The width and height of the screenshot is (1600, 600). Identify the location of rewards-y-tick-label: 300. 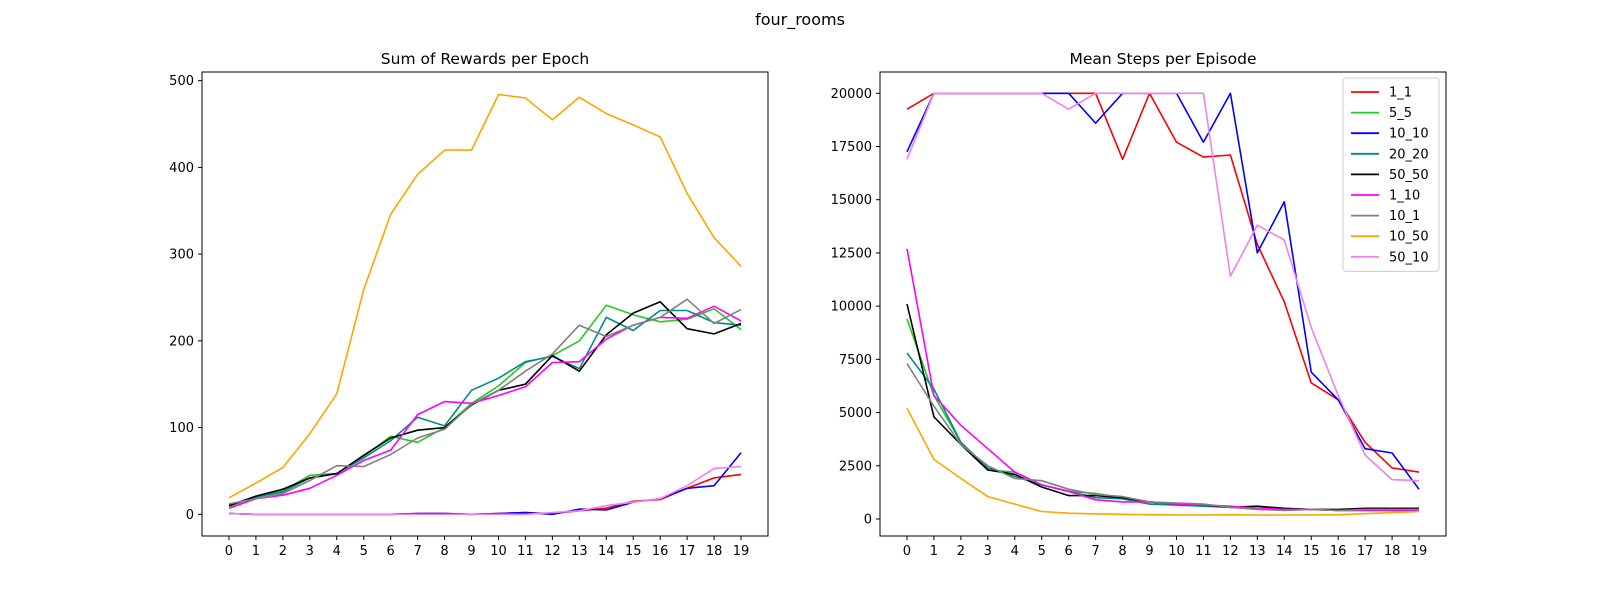
(181, 255).